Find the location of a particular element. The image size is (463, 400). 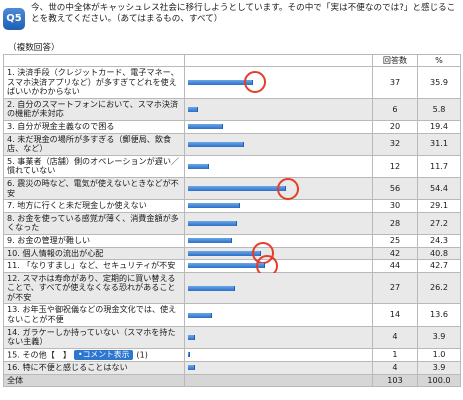

row-count: 14 is located at coordinates (395, 315).